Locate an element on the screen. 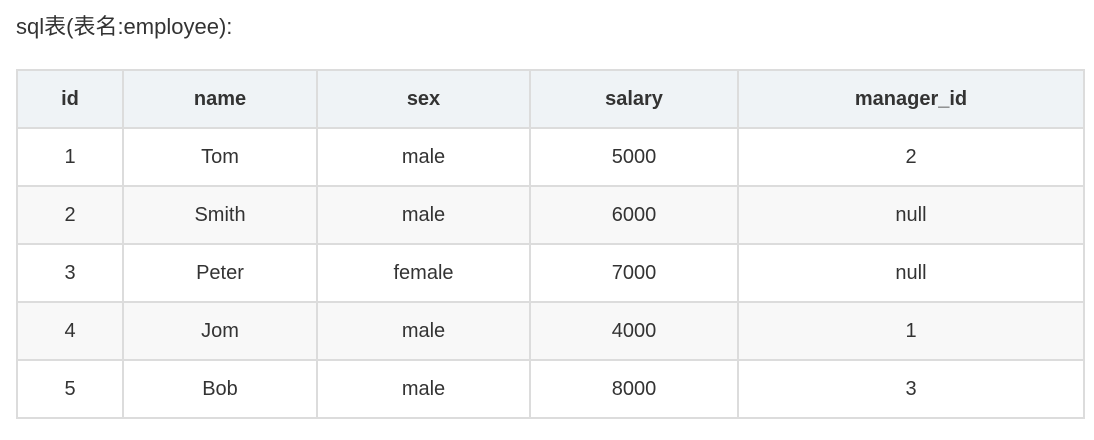  cell-salary: 8000 is located at coordinates (634, 389).